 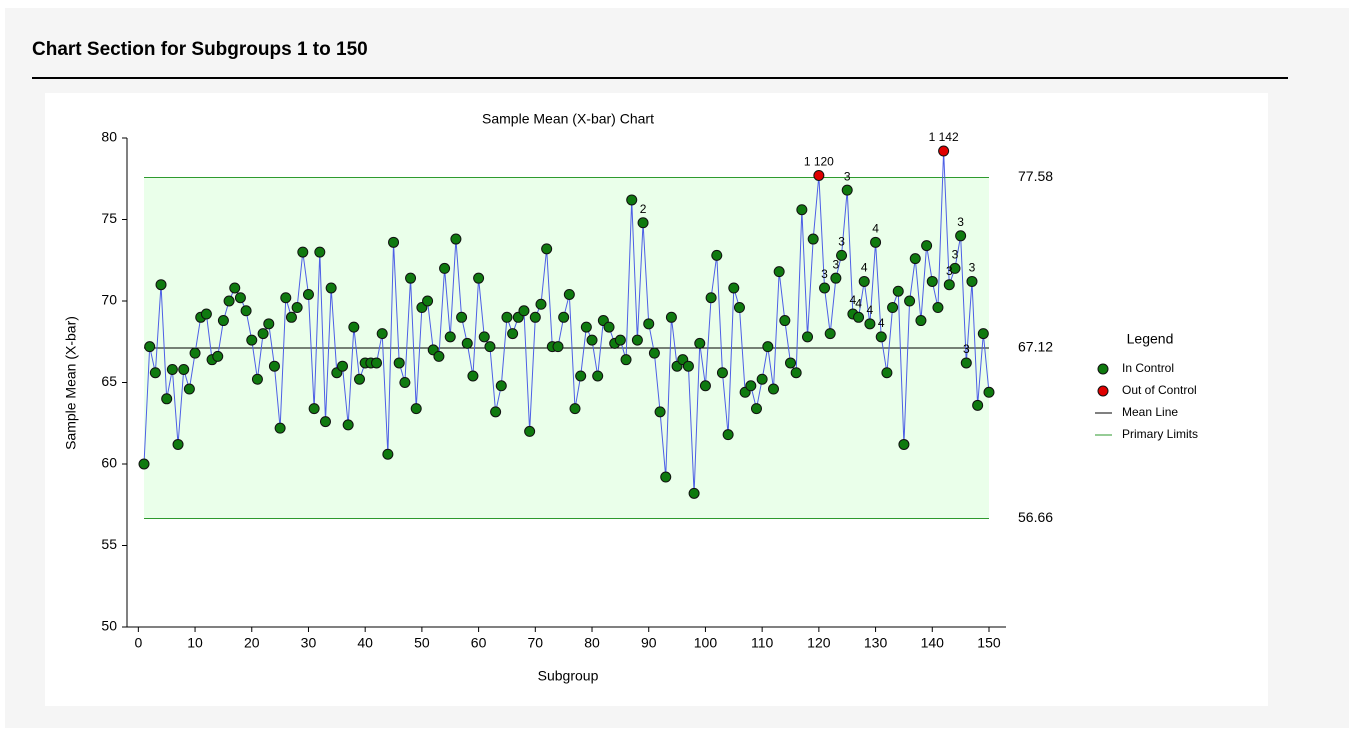 I want to click on x-tick-label: 110, so click(x=762, y=643).